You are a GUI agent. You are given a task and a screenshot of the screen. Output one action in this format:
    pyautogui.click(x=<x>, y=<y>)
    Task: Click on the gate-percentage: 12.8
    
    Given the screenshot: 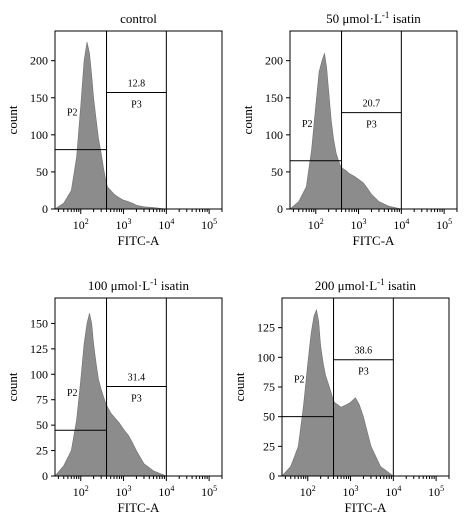 What is the action you would take?
    pyautogui.click(x=137, y=84)
    